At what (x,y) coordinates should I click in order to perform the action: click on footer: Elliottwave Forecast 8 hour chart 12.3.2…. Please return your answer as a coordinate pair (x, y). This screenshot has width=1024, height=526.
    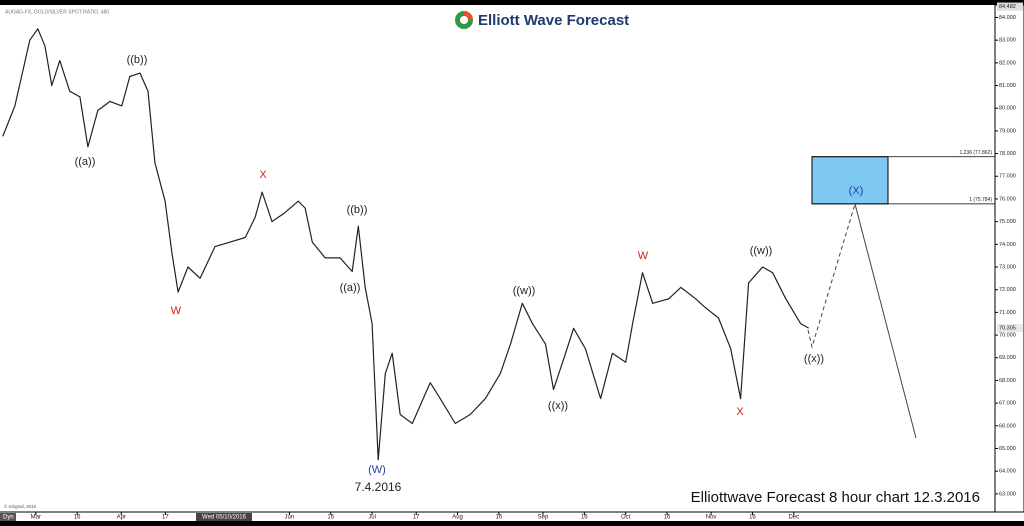
    Looking at the image, I should click on (835, 497).